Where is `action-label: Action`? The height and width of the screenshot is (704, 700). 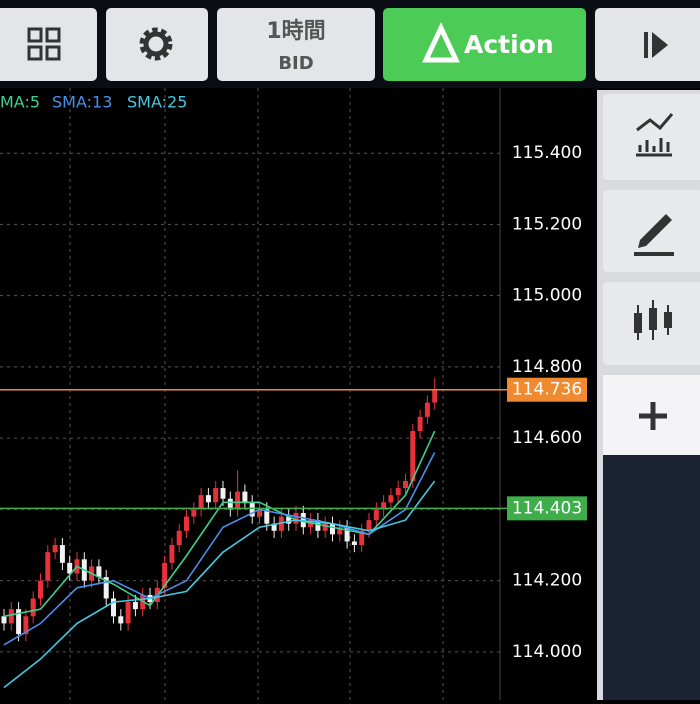
action-label: Action is located at coordinates (509, 44).